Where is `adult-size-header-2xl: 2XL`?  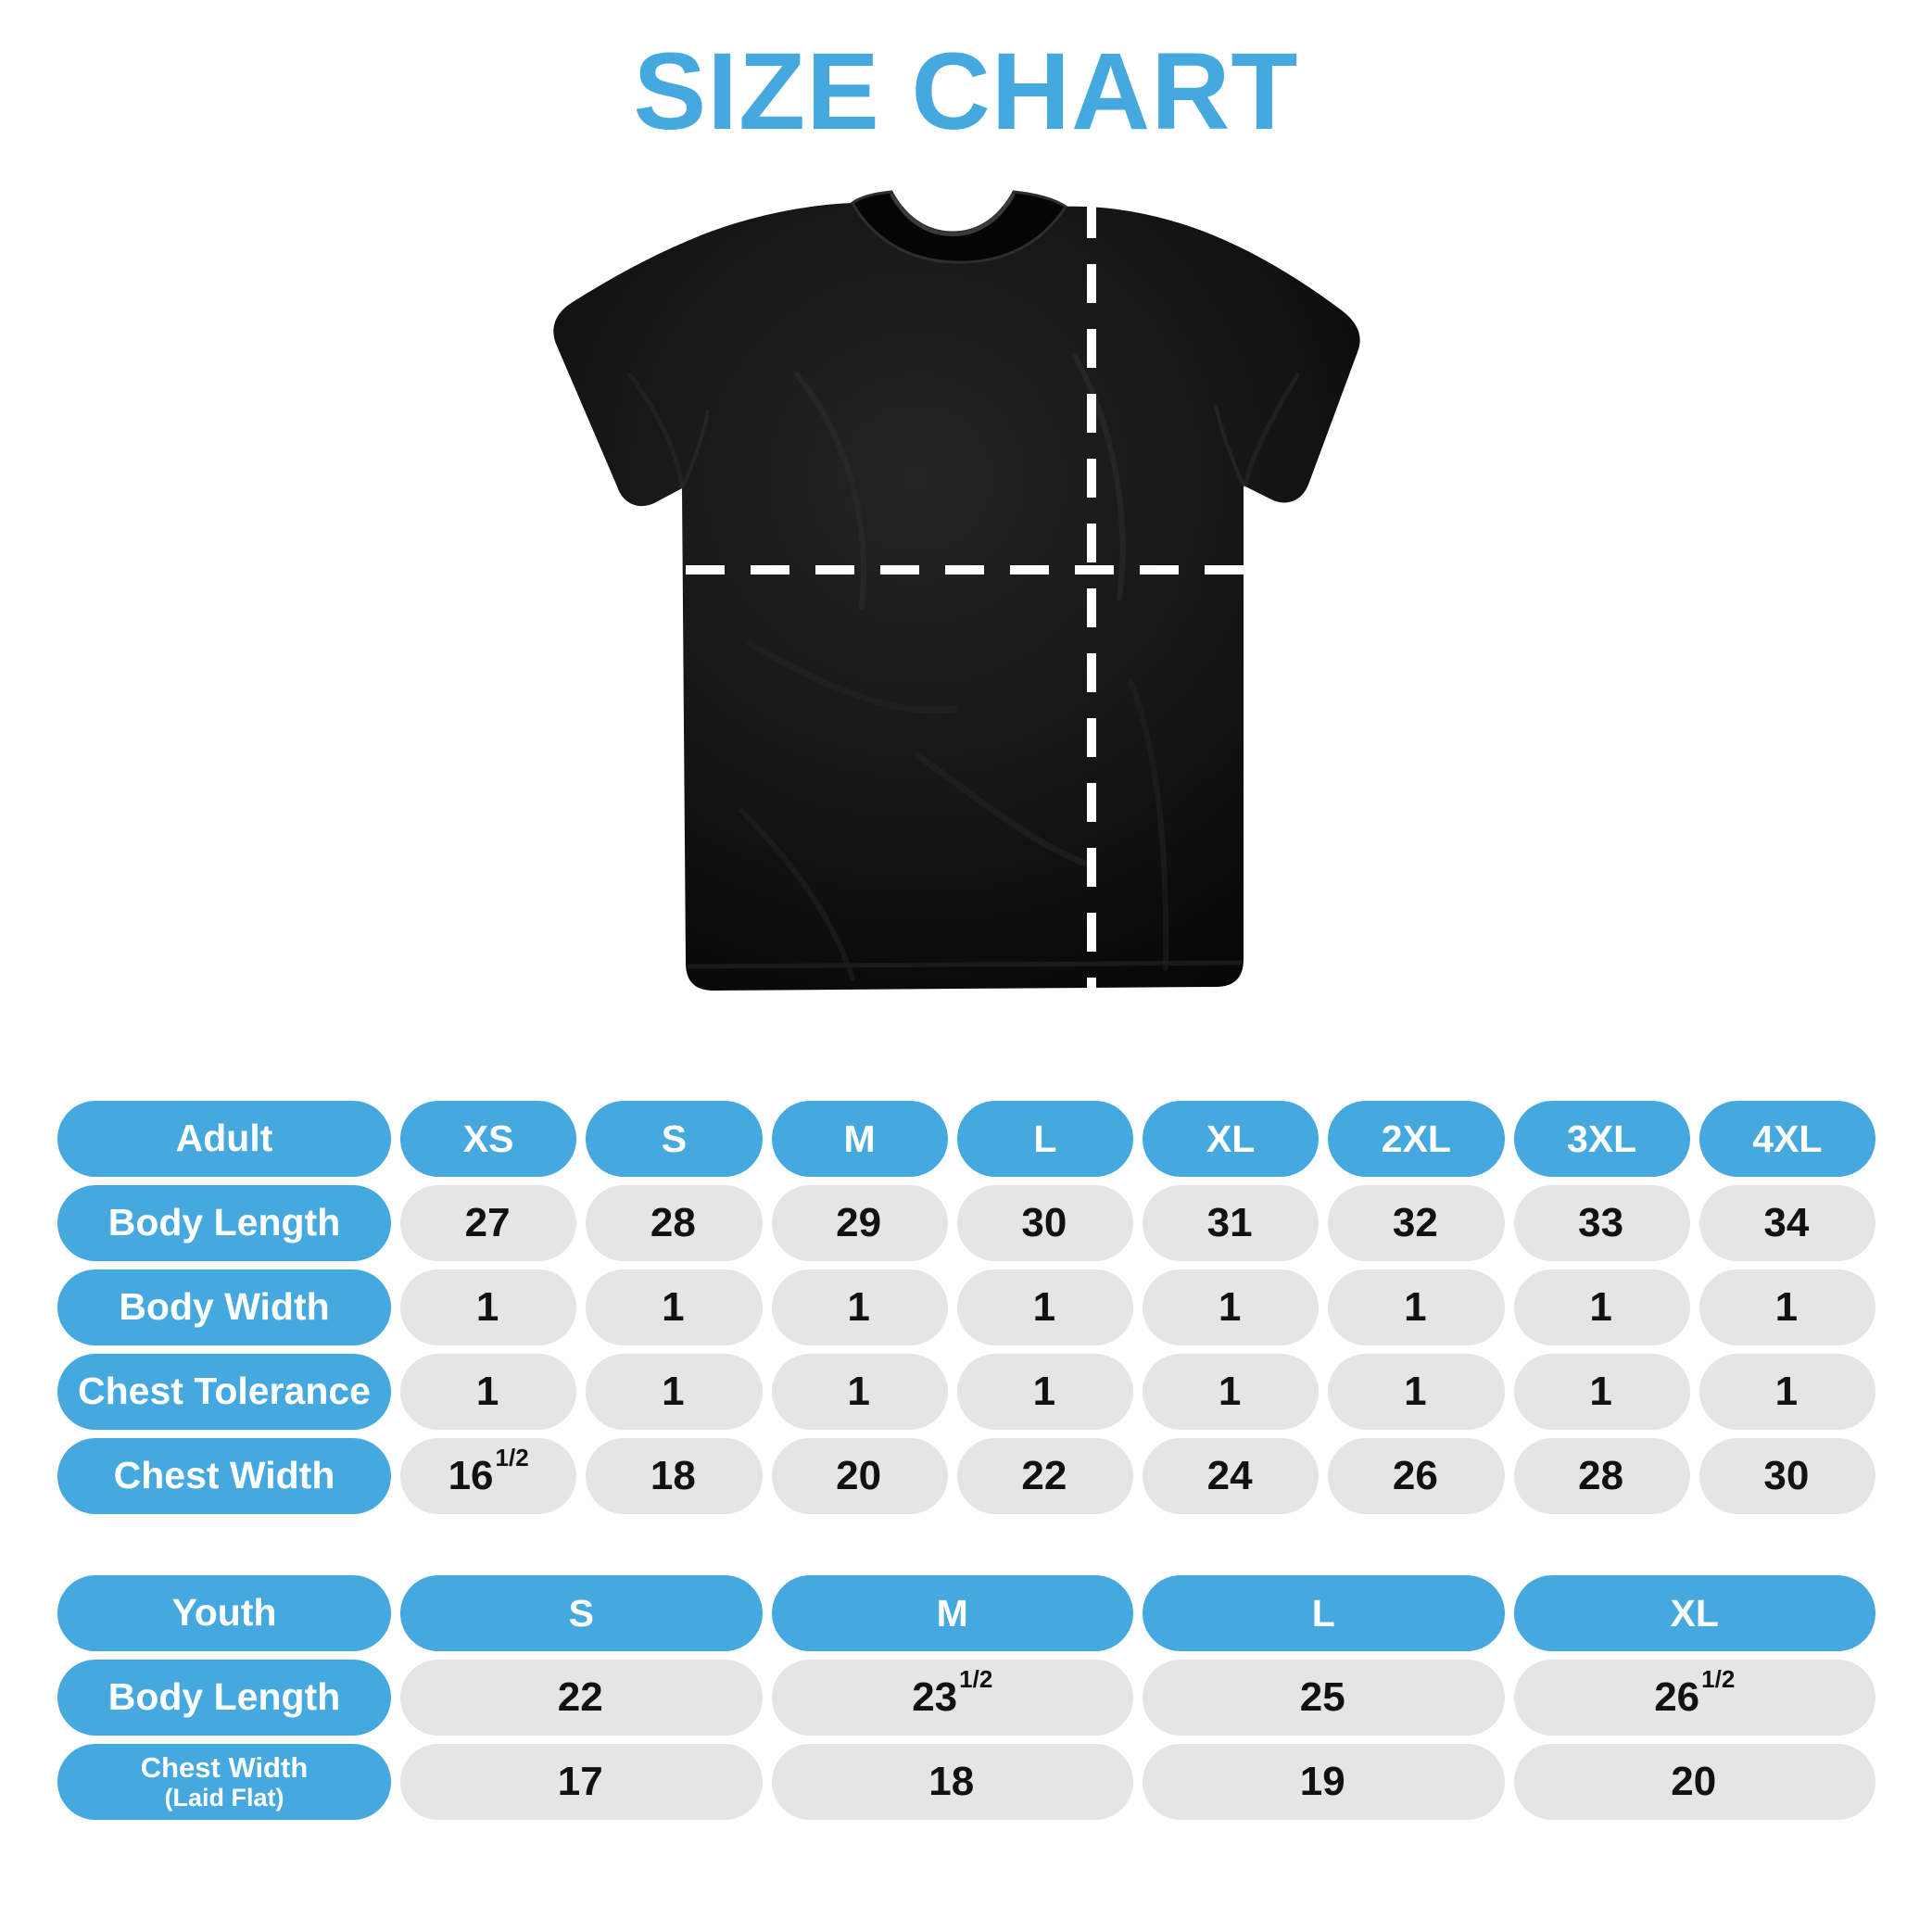
adult-size-header-2xl: 2XL is located at coordinates (1417, 1139).